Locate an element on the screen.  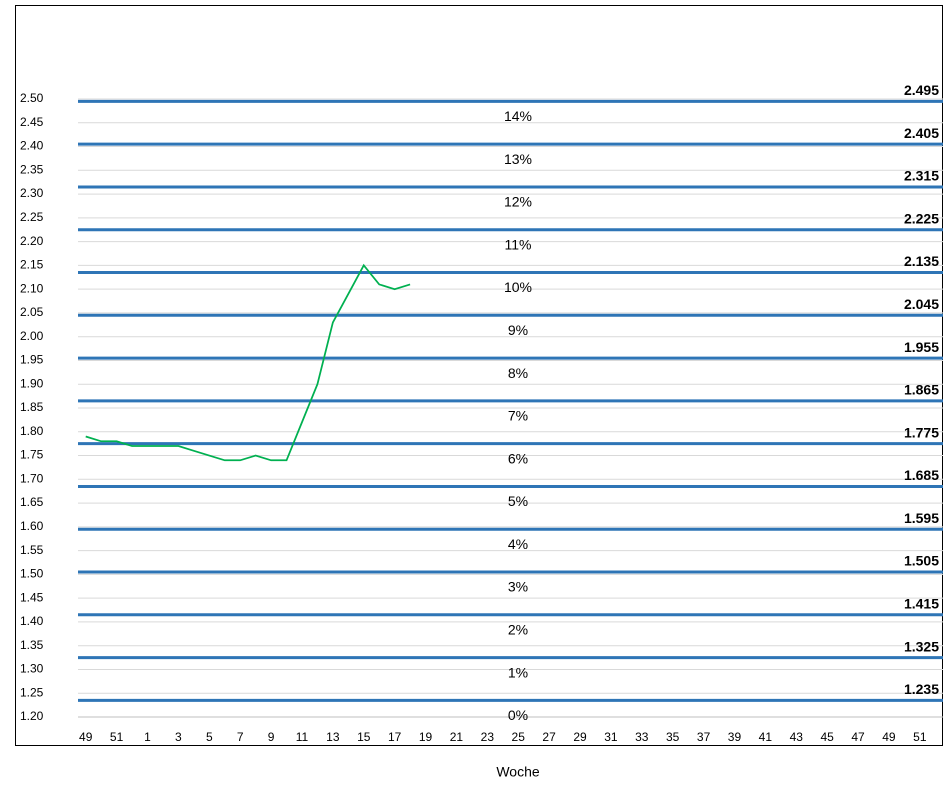
x-tick-label: 17 is located at coordinates (395, 737).